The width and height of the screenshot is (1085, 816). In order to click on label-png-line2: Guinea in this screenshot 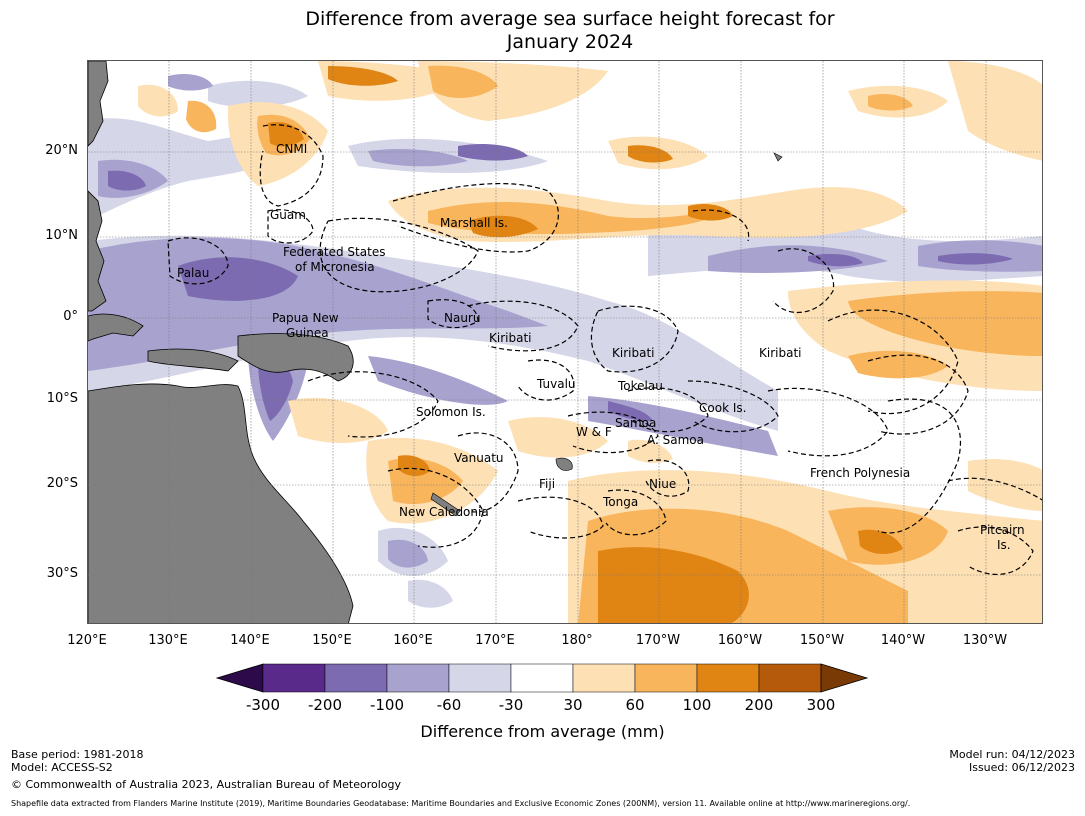, I will do `click(307, 333)`.